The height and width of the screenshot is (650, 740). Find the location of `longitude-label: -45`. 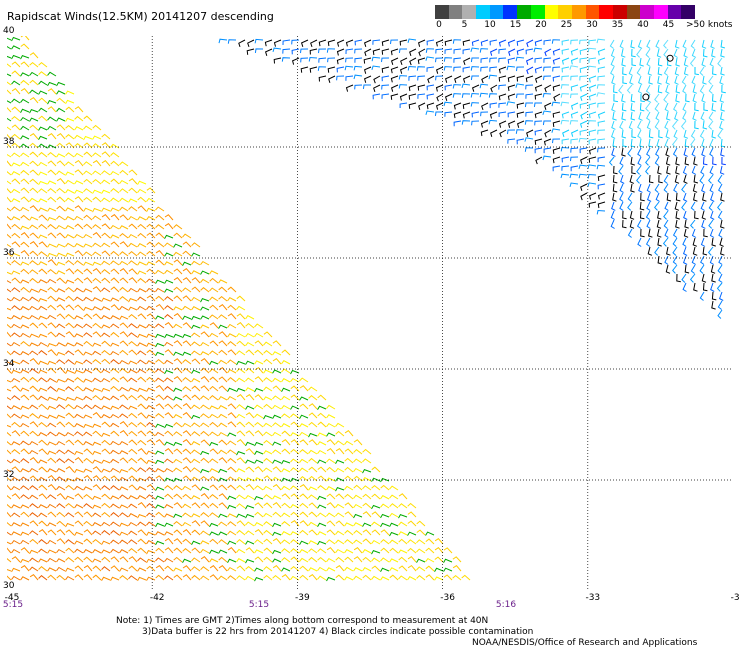

longitude-label: -45 is located at coordinates (12, 598).